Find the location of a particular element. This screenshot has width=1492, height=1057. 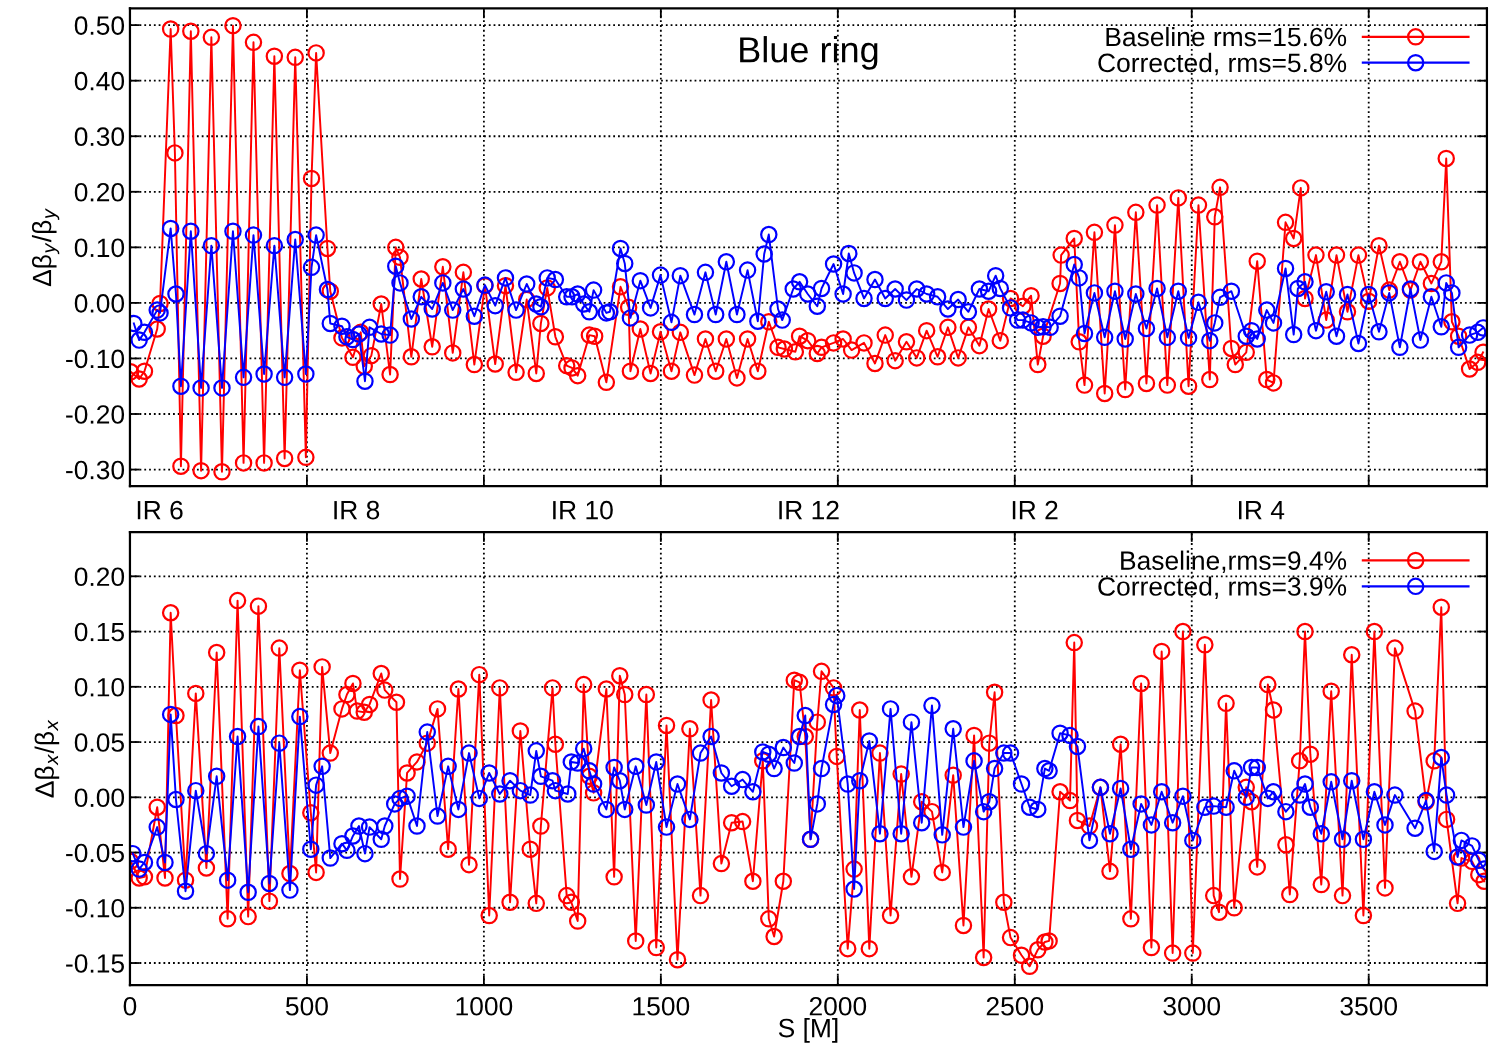

y-axis-title: Δβ$_{y}$/β$_{y}$ is located at coordinates (45, 247).